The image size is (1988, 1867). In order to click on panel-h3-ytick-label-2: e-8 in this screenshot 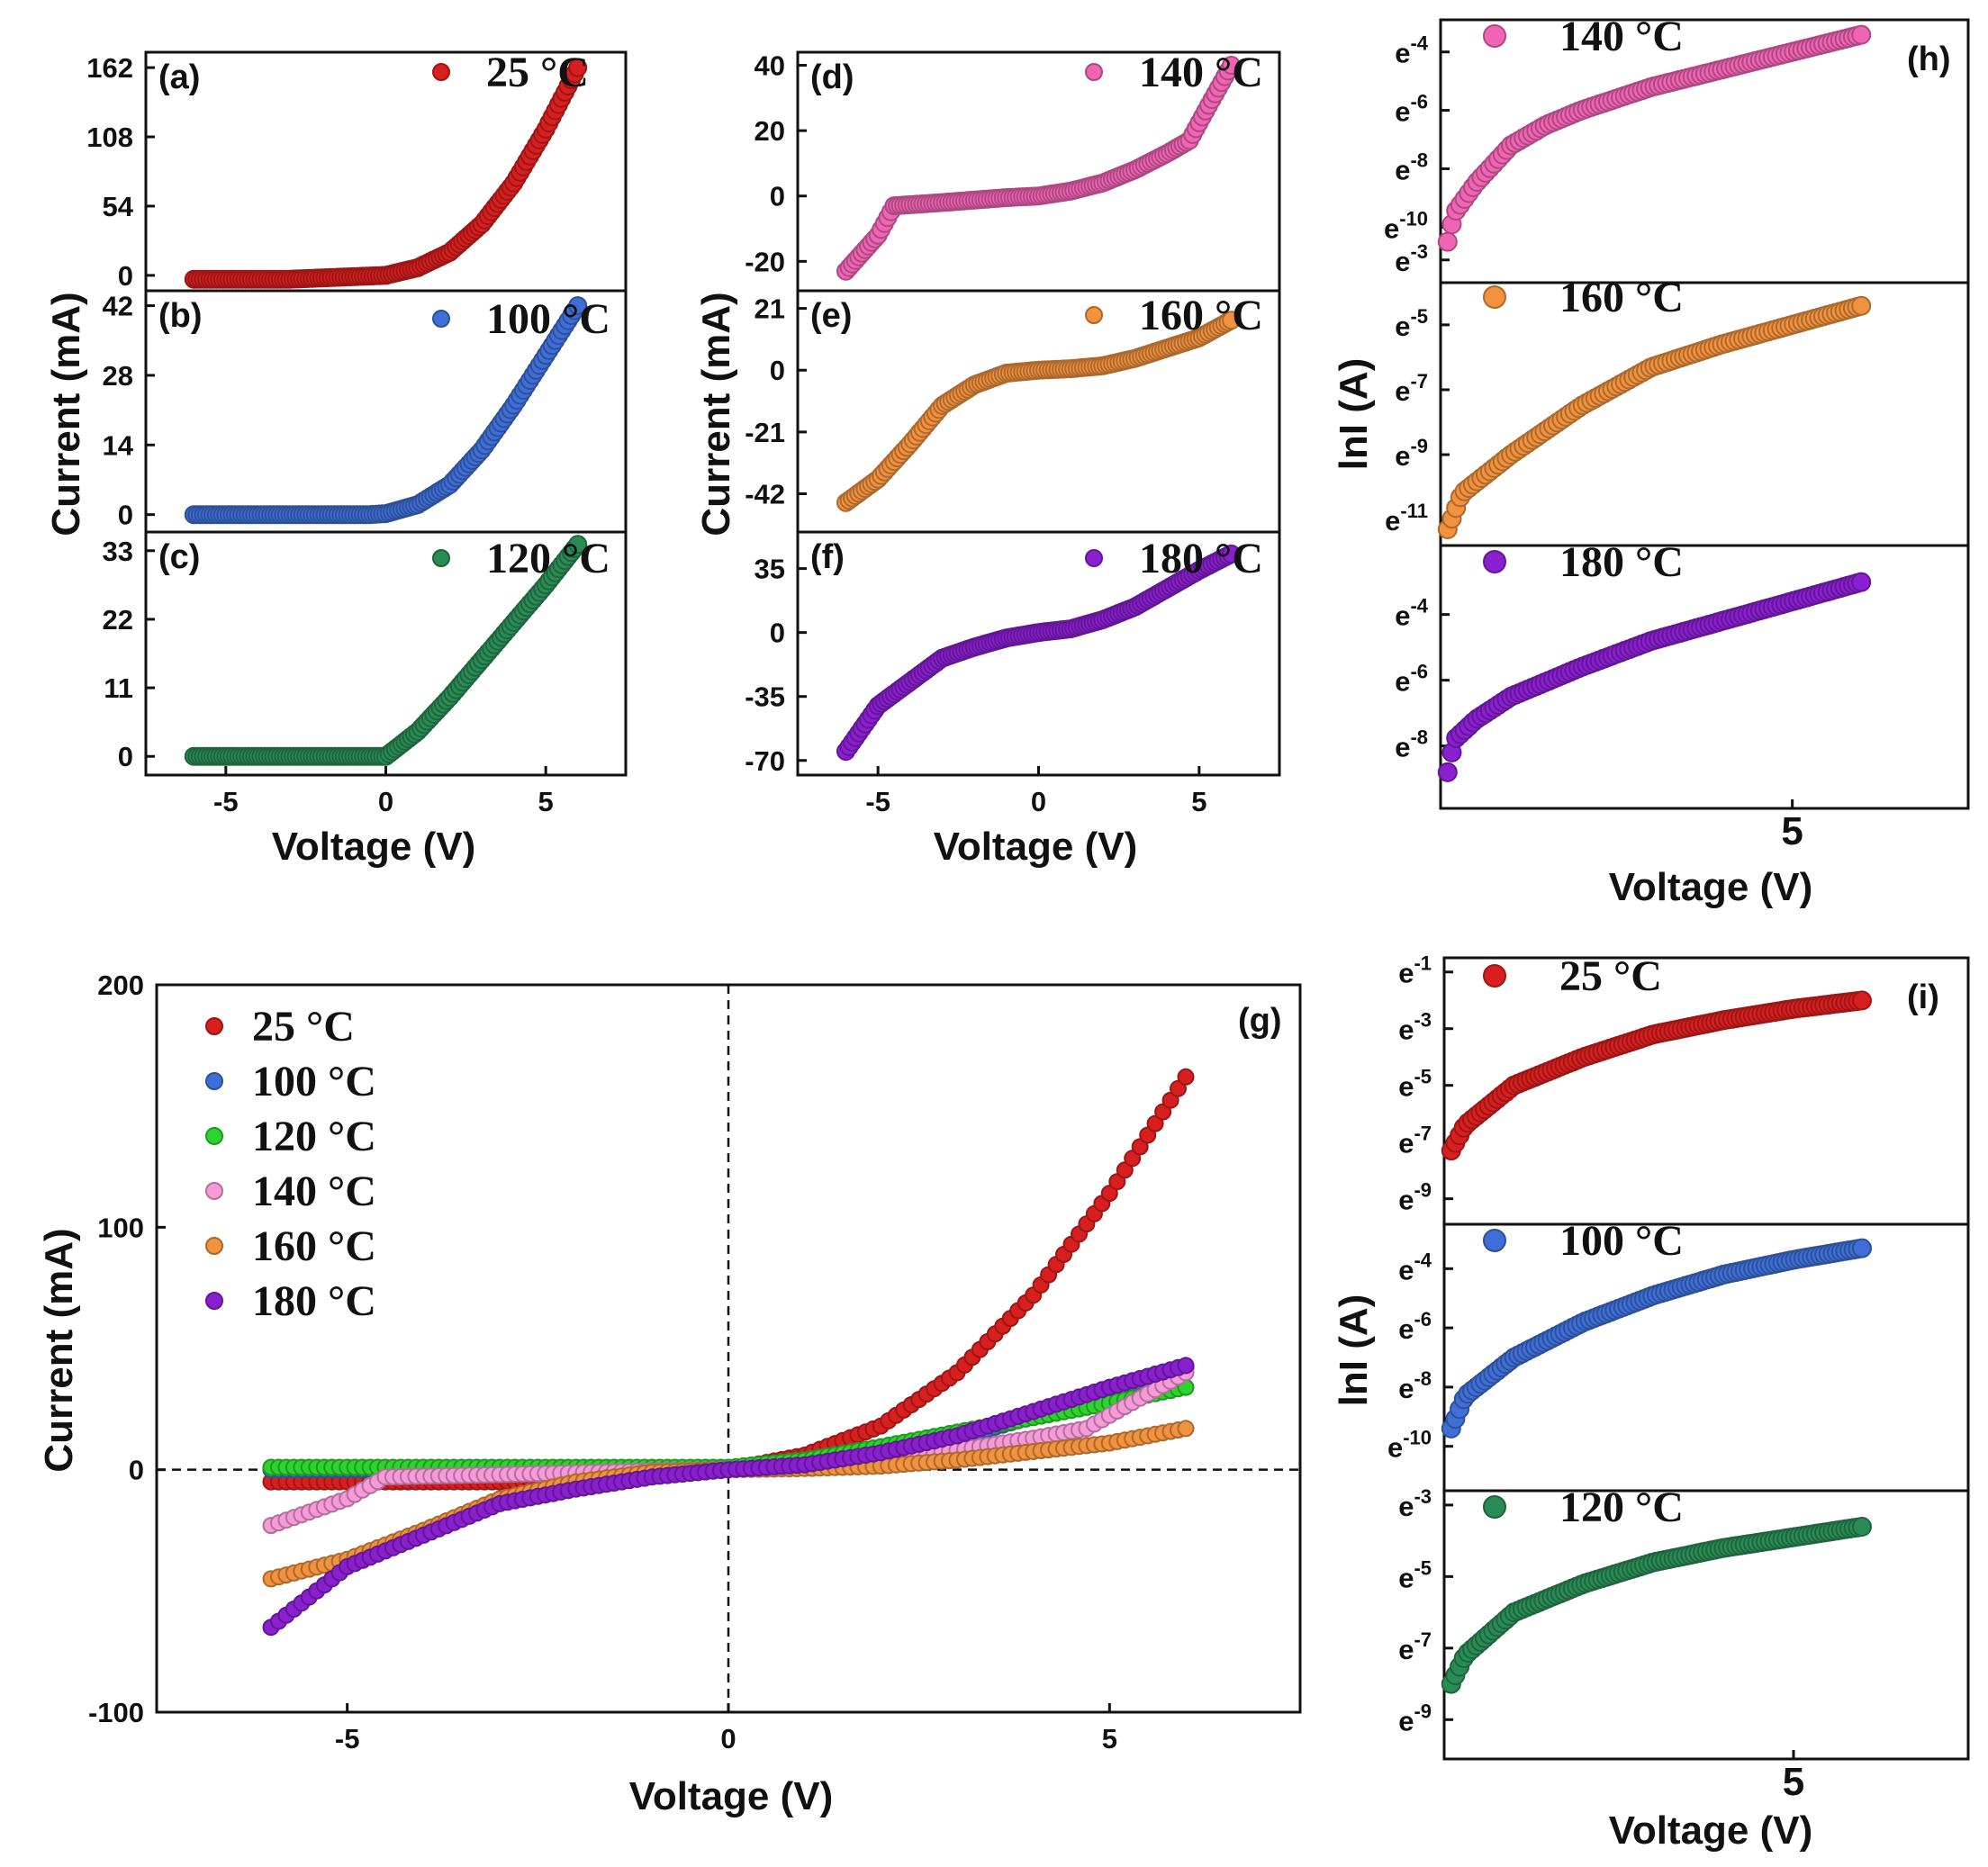, I will do `click(1411, 745)`.